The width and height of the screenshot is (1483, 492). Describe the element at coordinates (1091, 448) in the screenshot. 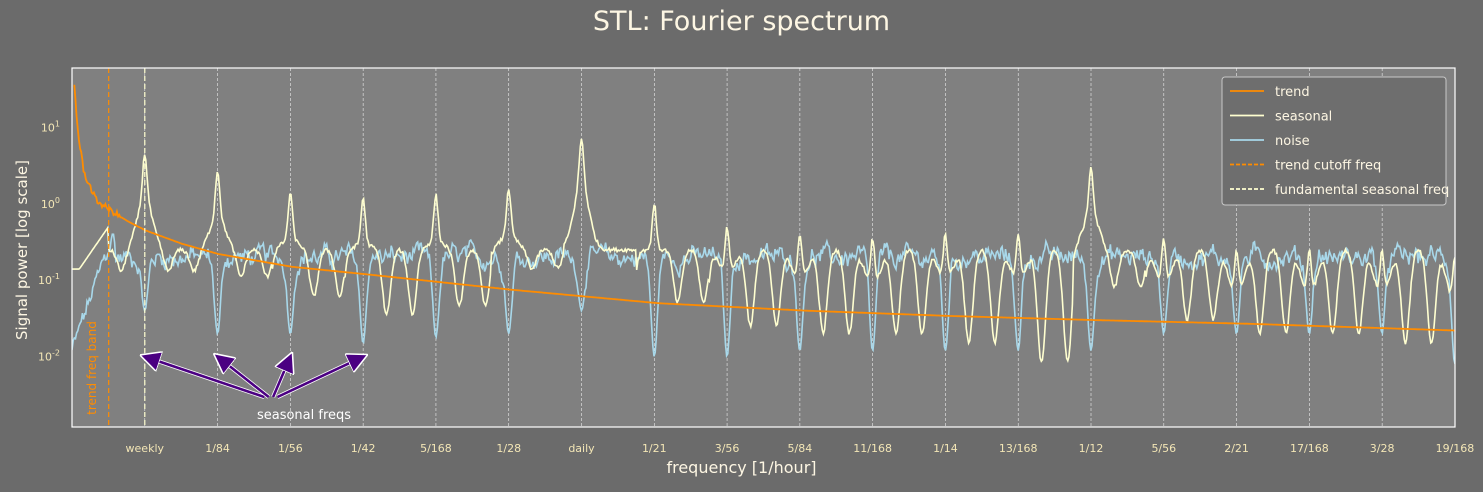

I see `x-tick-label: 1/12` at that location.